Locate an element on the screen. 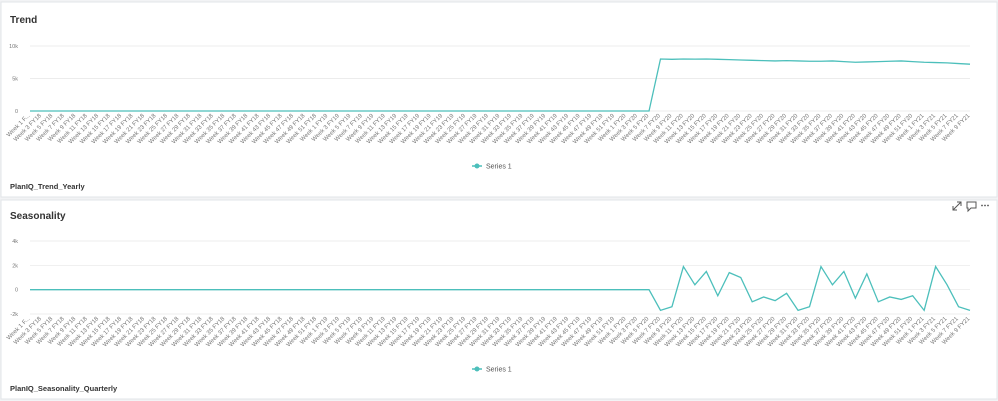 The height and width of the screenshot is (401, 998). y-tick-label: 10k is located at coordinates (13, 47).